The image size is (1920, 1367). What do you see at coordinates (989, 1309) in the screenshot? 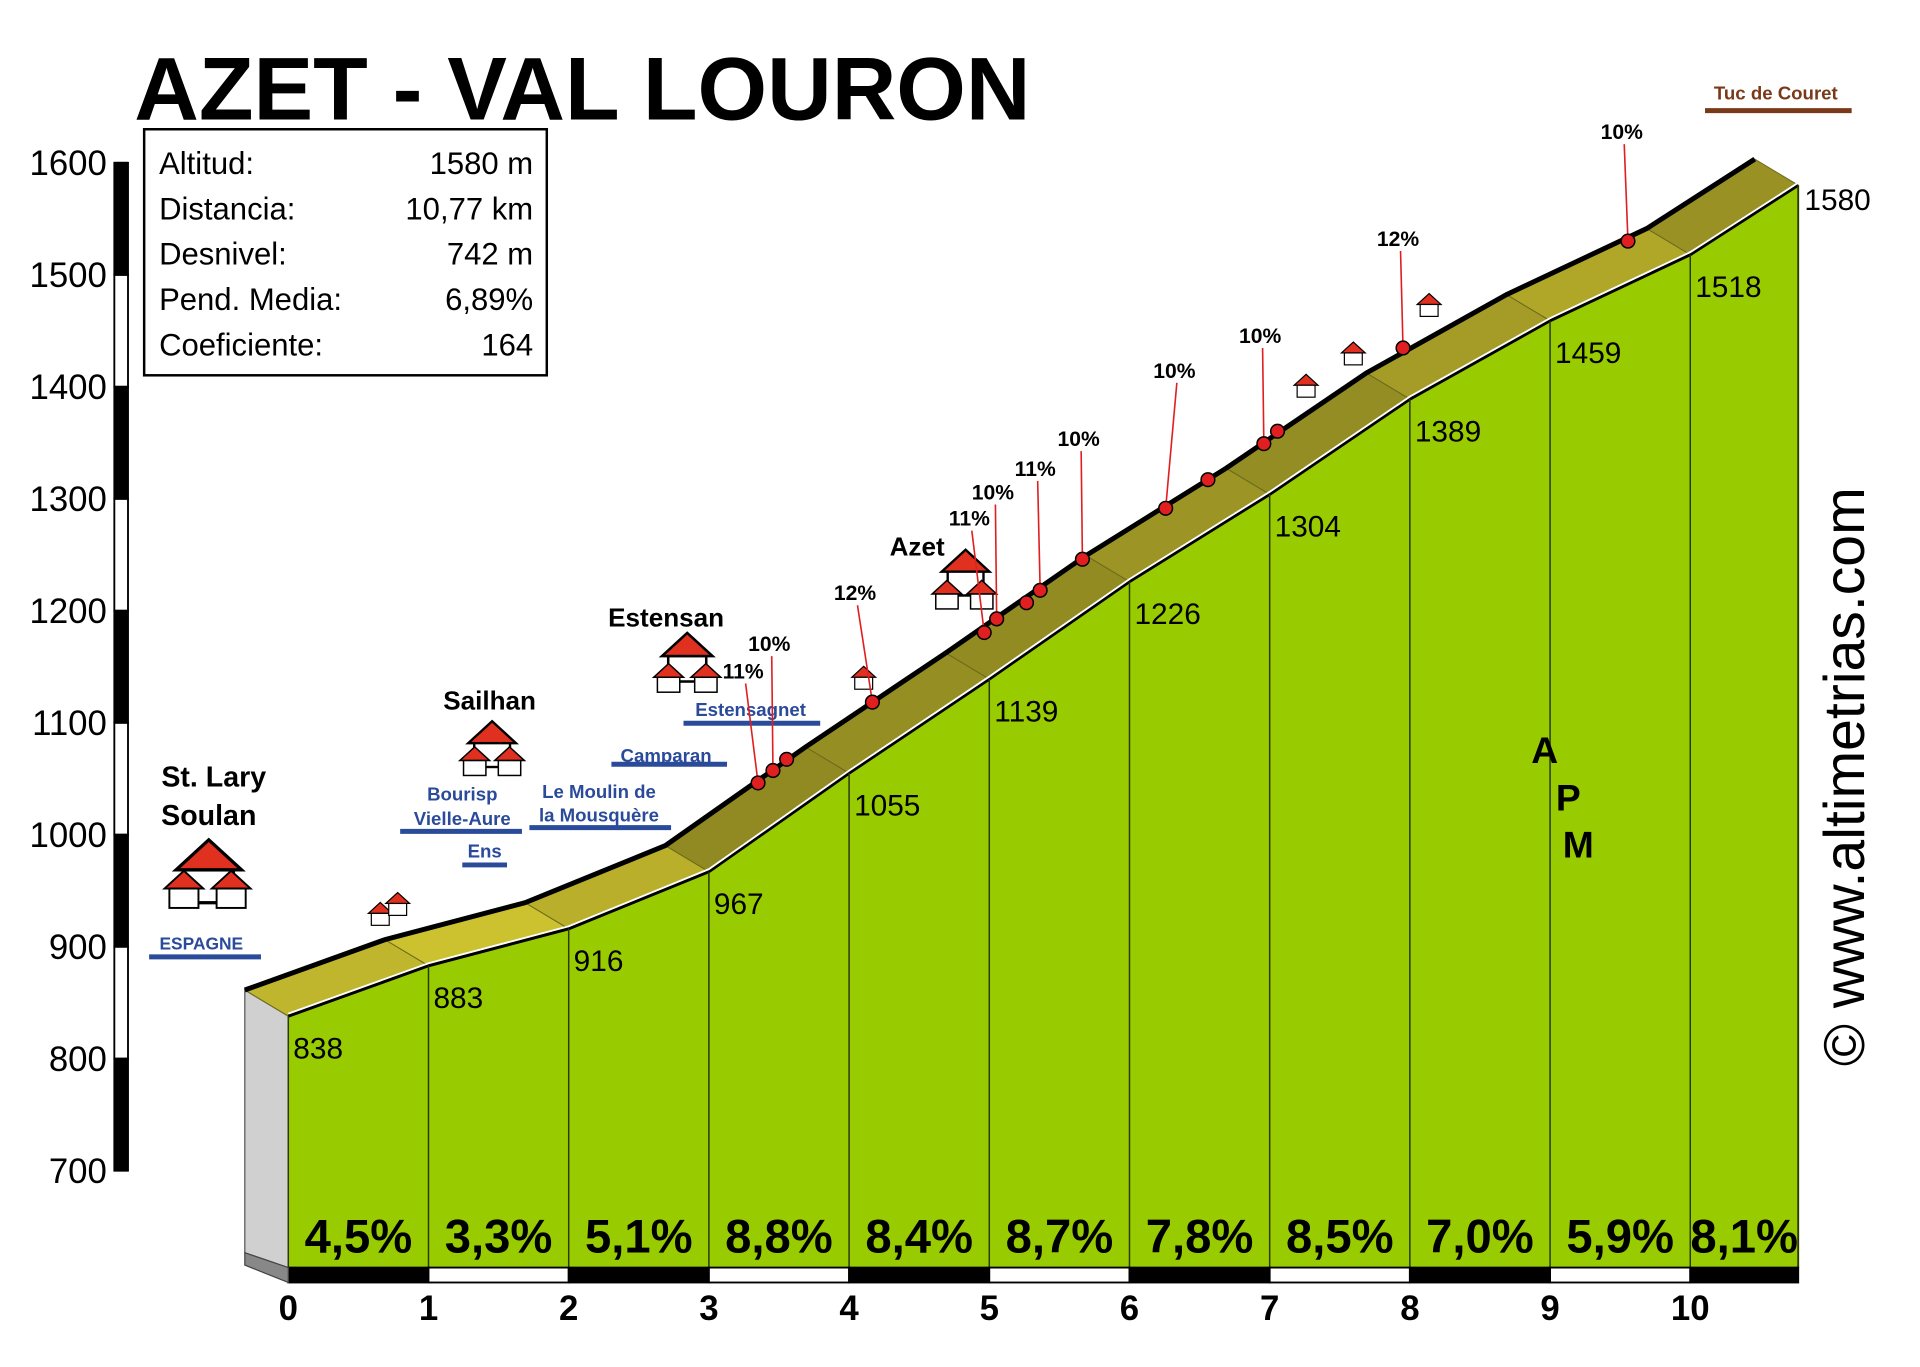
I see `x-tick-label: 5` at bounding box center [989, 1309].